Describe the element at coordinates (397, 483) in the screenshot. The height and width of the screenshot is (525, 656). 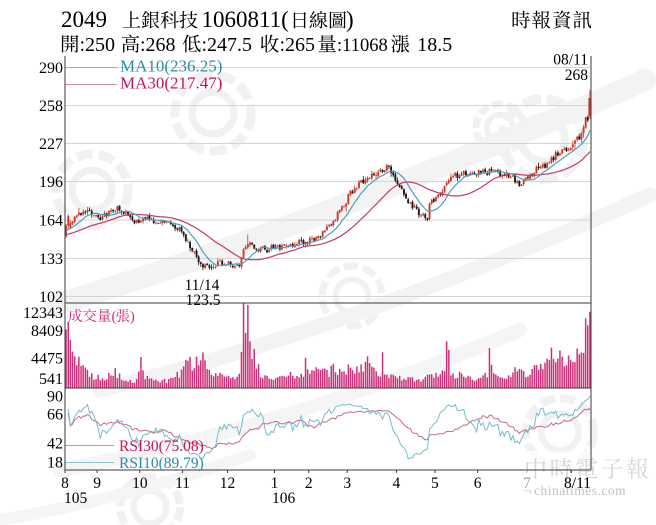
I see `svg-text: 4` at that location.